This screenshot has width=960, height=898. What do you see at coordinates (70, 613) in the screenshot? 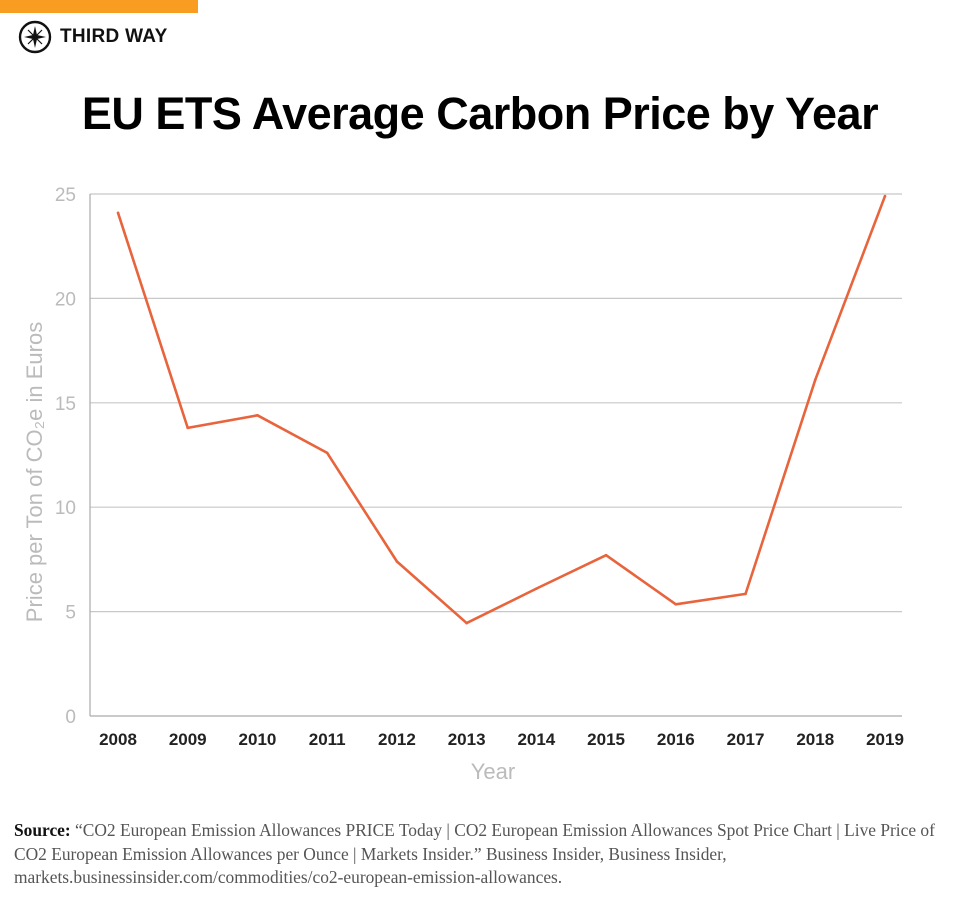
I see `y-tick-label: 5` at bounding box center [70, 613].